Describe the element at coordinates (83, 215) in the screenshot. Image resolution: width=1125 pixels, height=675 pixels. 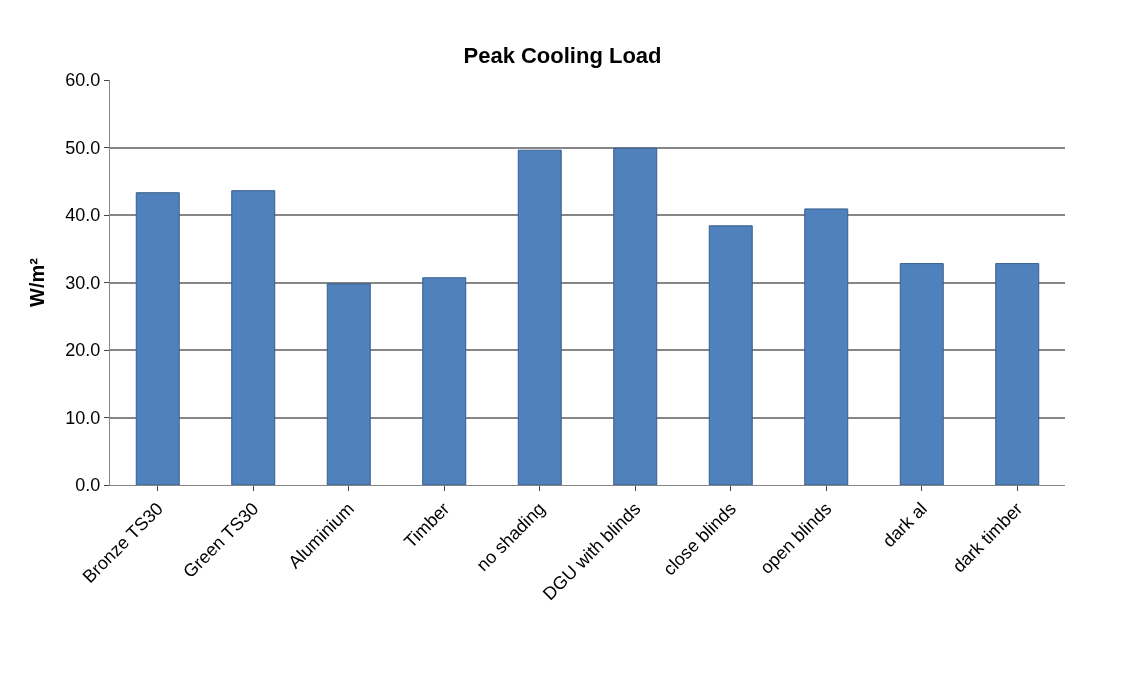
I see `y-tick-label: 40.0` at that location.